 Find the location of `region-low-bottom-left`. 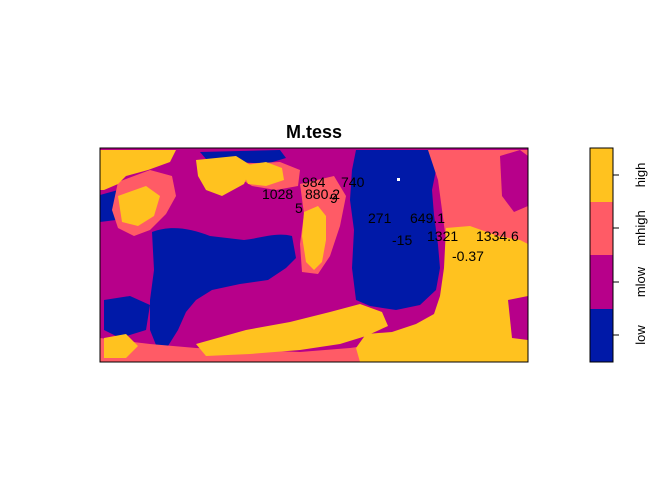

region-low-bottom-left is located at coordinates (127, 317).